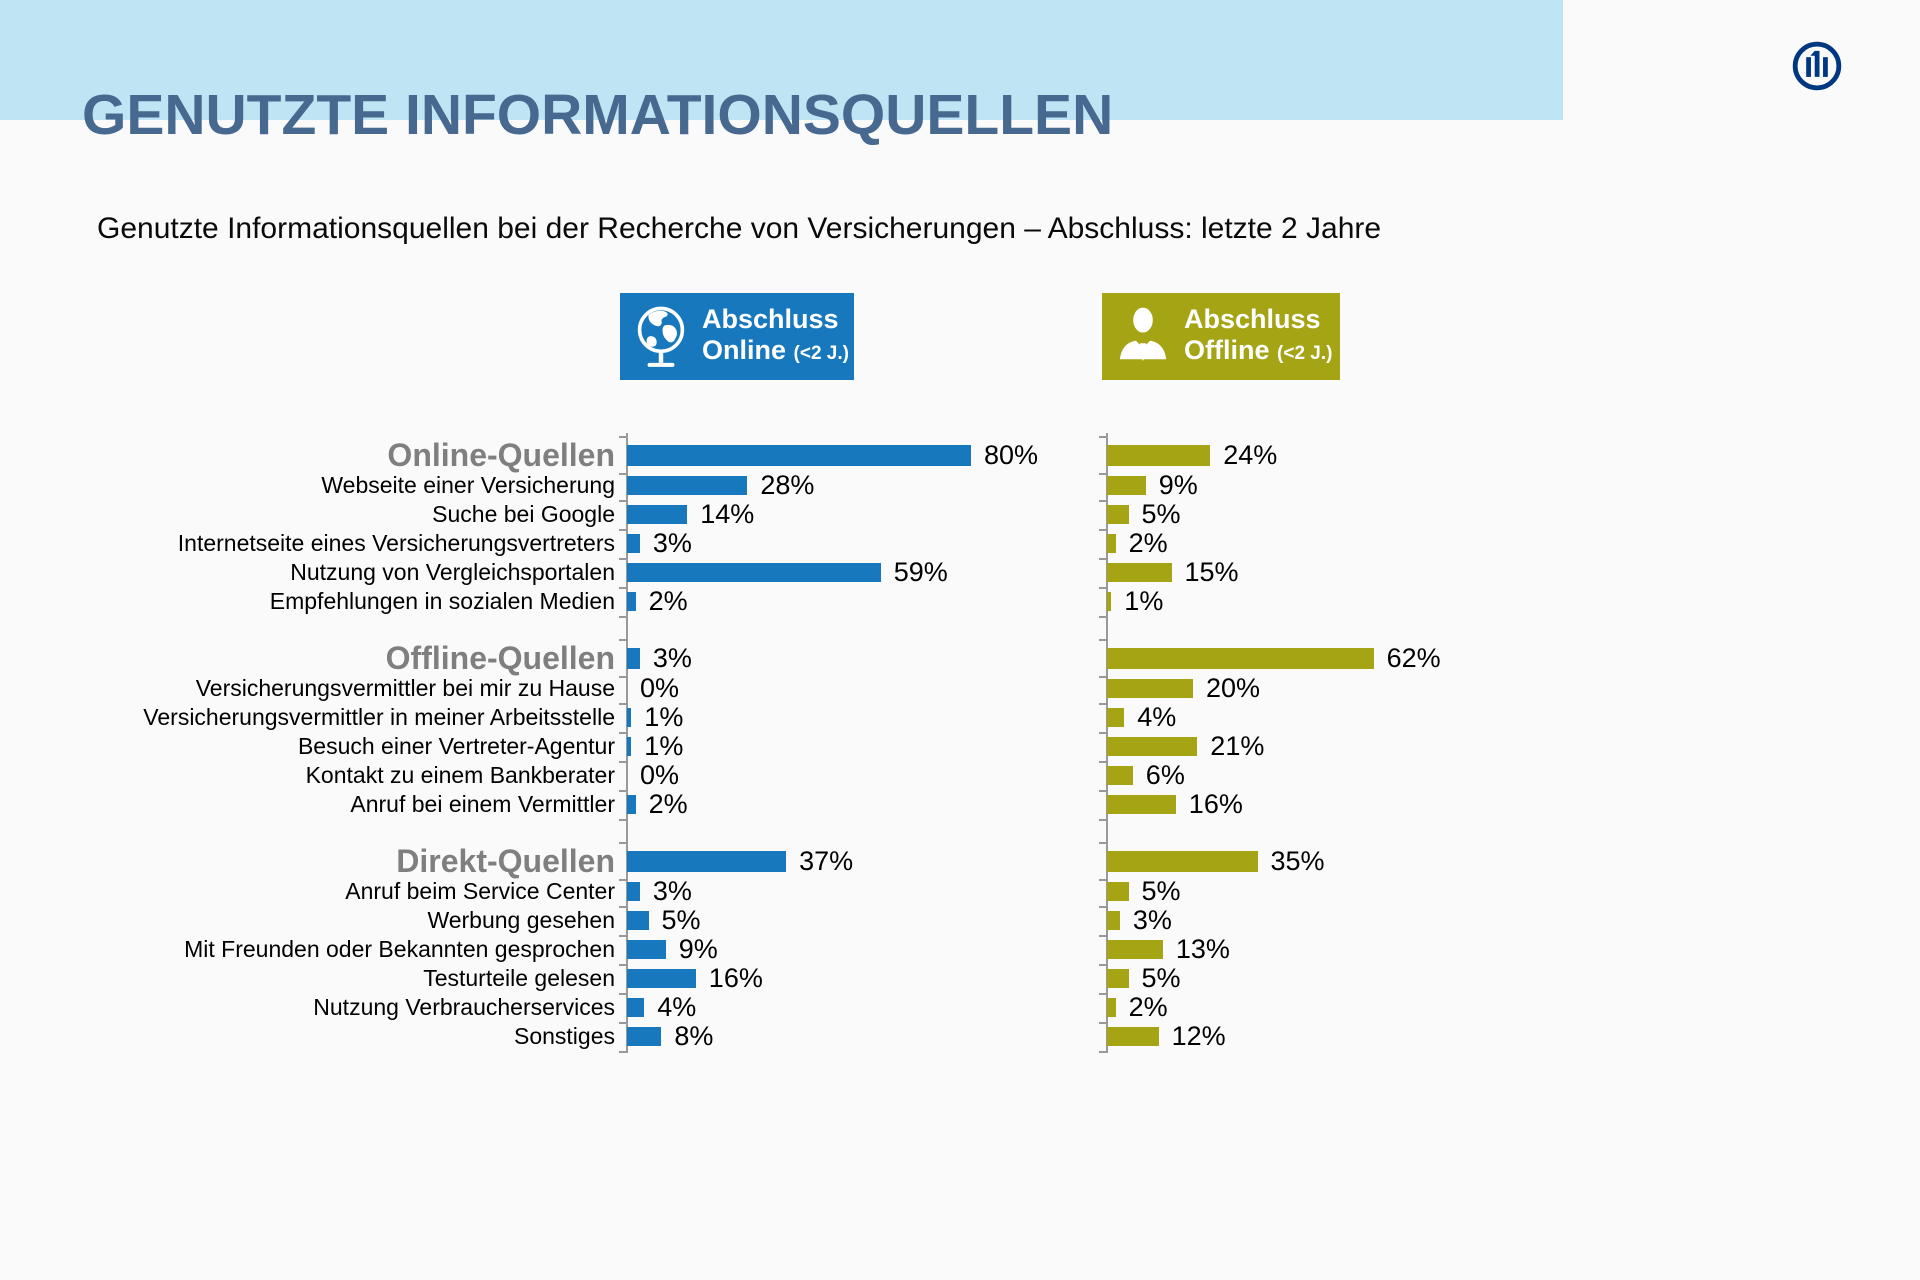  I want to click on online-bar-cell: 9%, so click(863, 950).